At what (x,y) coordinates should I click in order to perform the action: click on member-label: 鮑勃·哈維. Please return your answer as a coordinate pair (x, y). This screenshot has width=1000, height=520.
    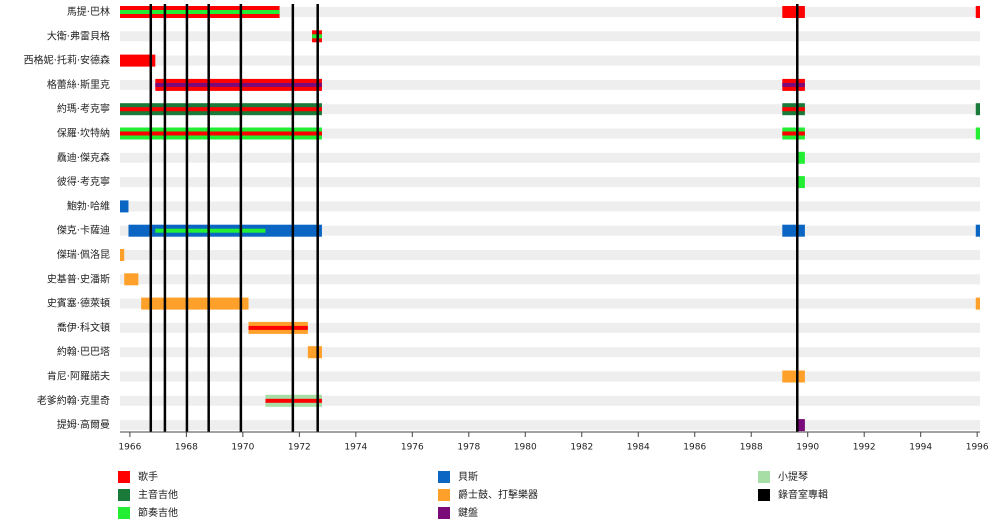
    Looking at the image, I should click on (88, 205).